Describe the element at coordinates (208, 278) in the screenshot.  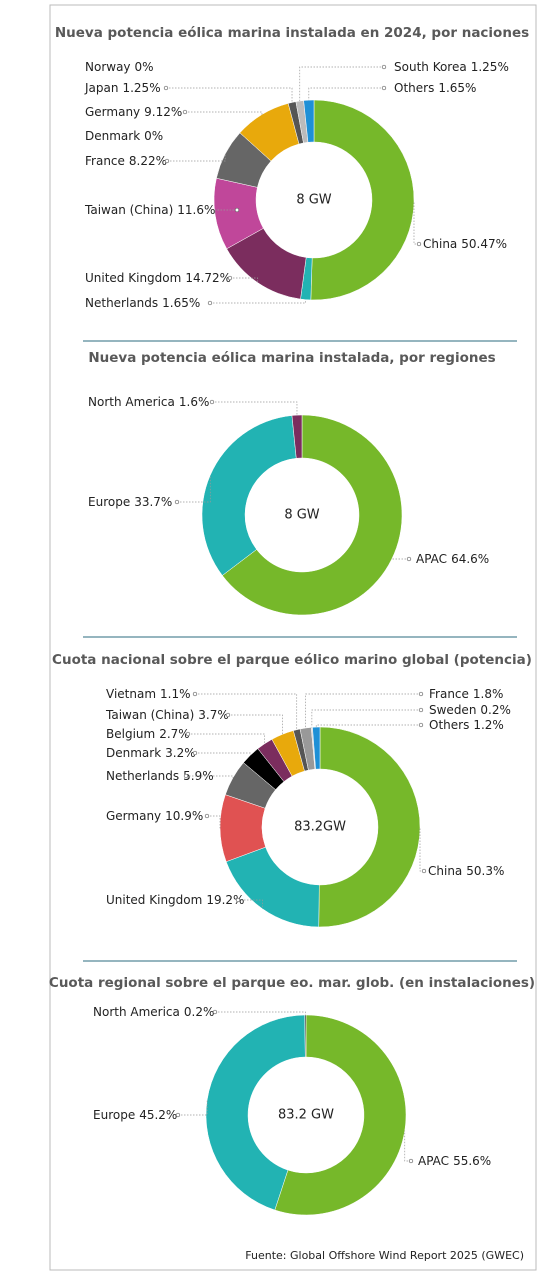
I see `value-label: 14.72%` at that location.